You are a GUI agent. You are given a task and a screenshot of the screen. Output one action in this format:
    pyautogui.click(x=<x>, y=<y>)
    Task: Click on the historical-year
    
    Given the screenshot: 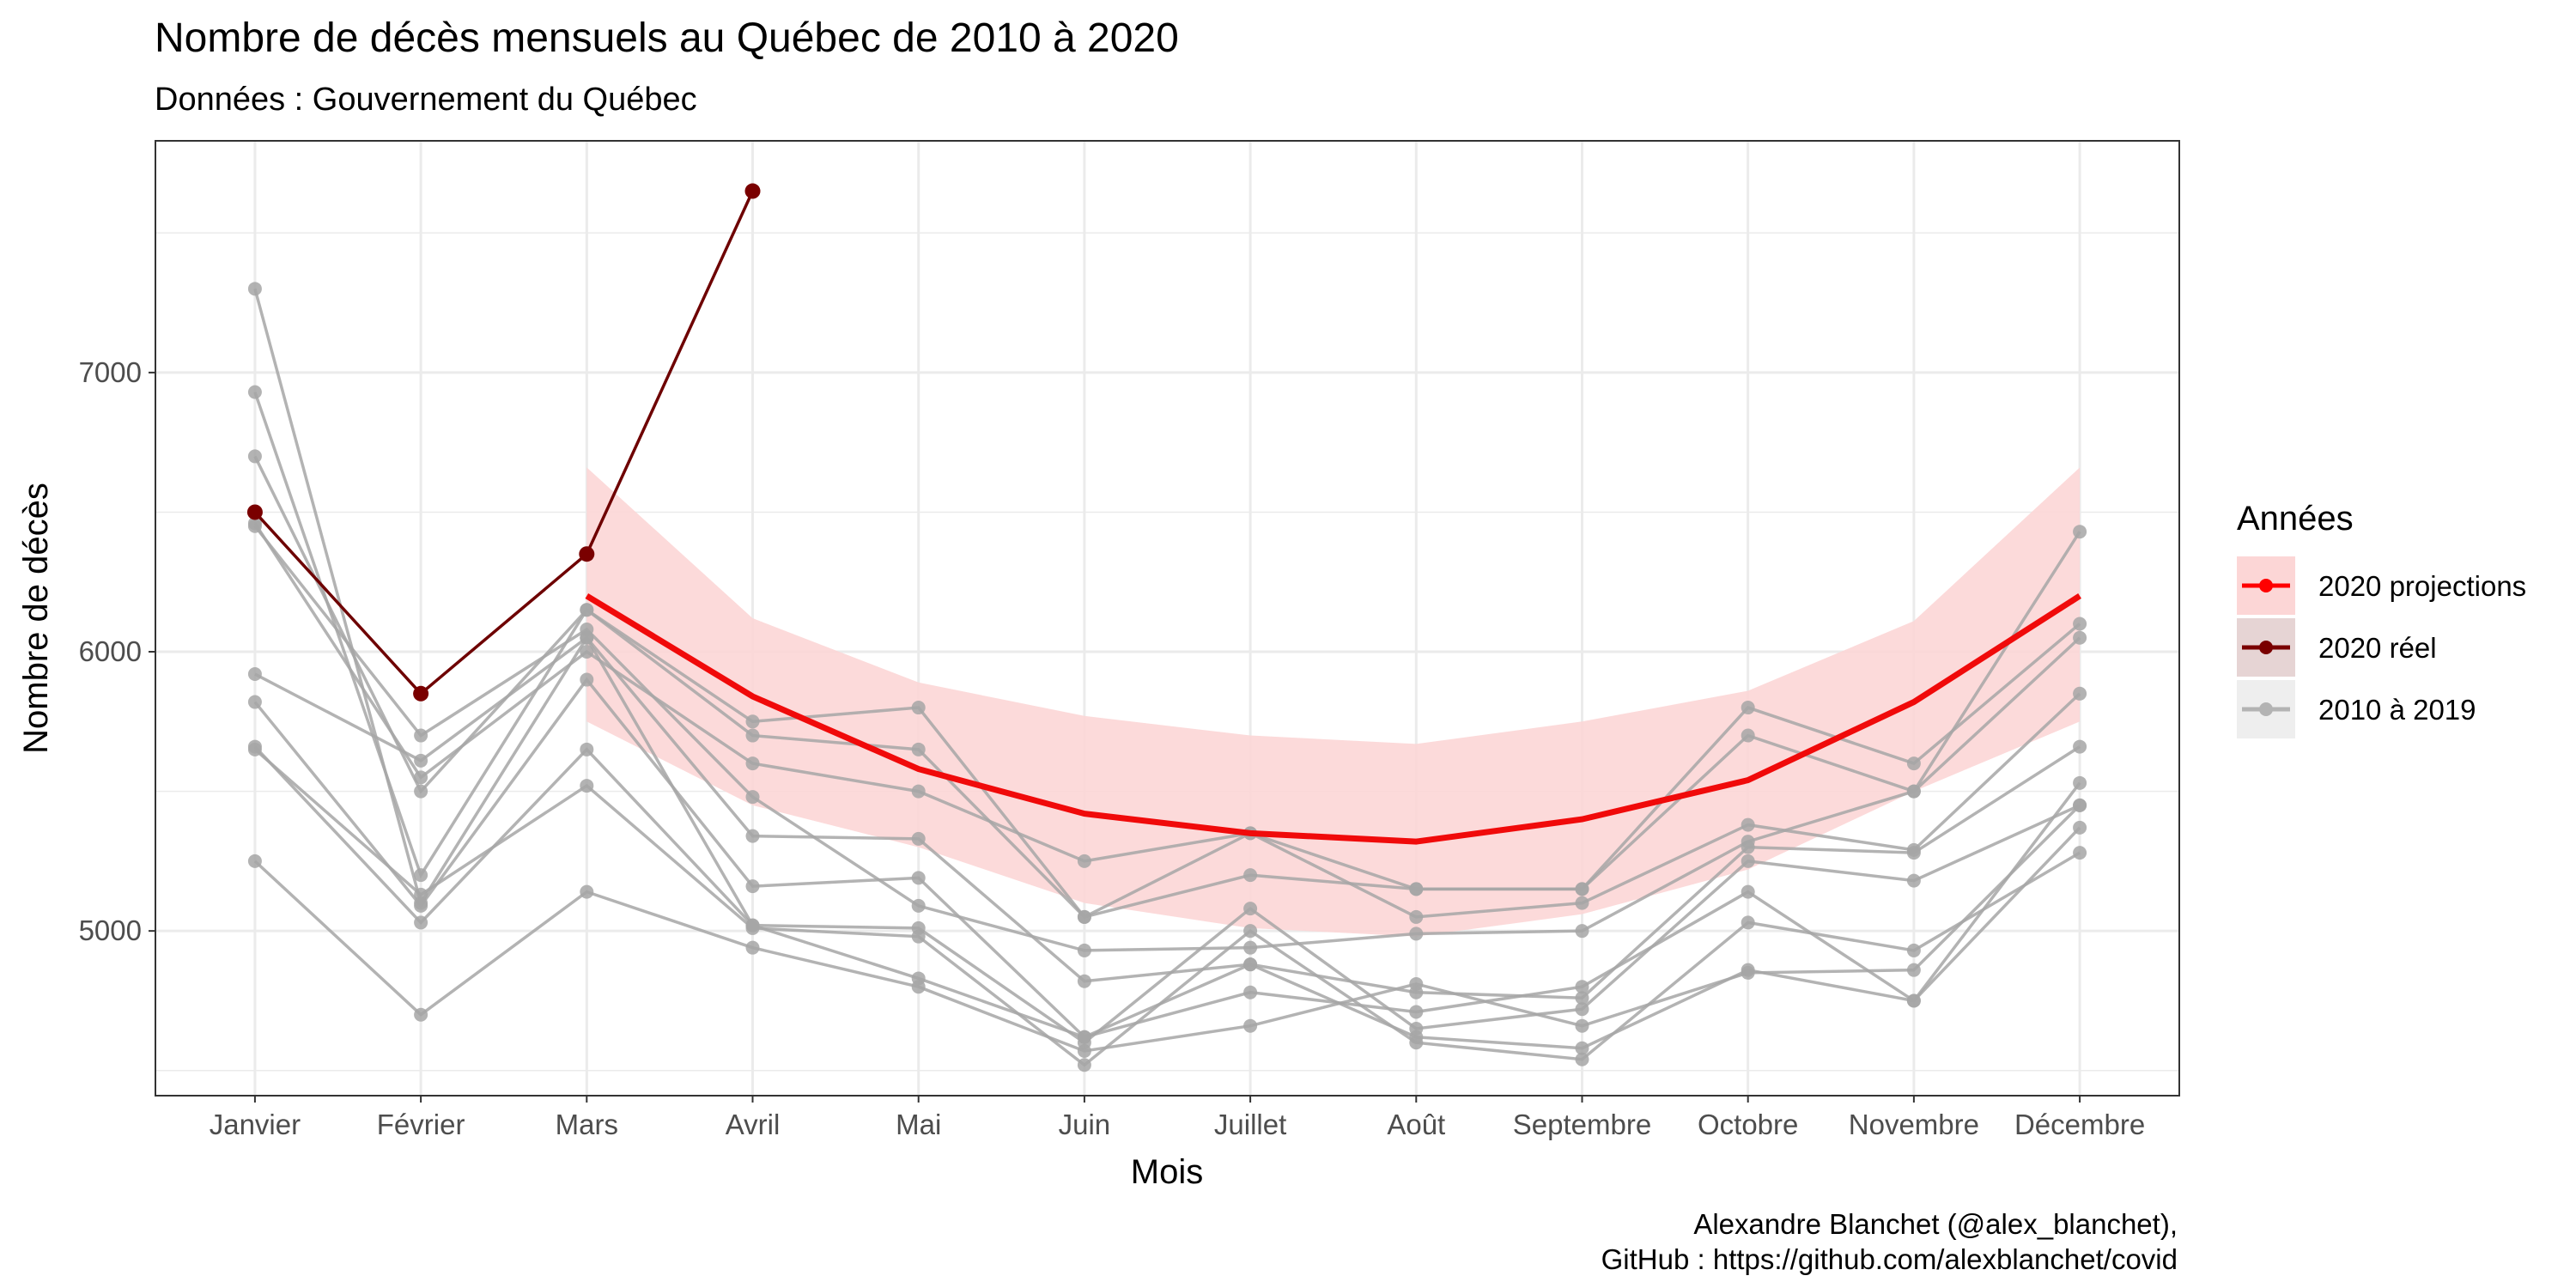 What is the action you would take?
    pyautogui.click(x=1167, y=928)
    